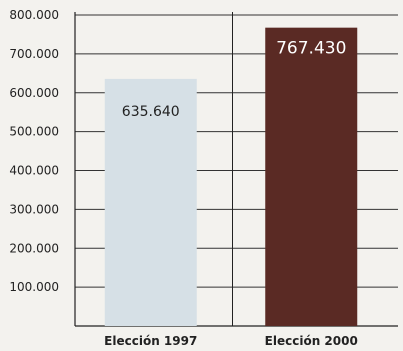 The width and height of the screenshot is (403, 351). Describe the element at coordinates (34, 248) in the screenshot. I see `y-tick-label: 200.000` at that location.